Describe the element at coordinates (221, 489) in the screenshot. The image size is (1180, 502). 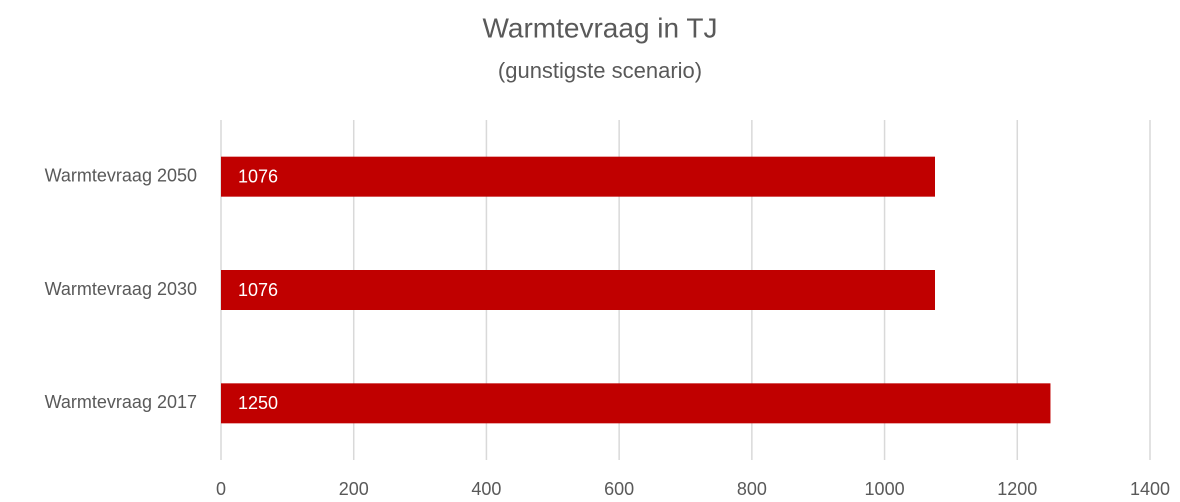
I see `x-tick-label: 0` at that location.